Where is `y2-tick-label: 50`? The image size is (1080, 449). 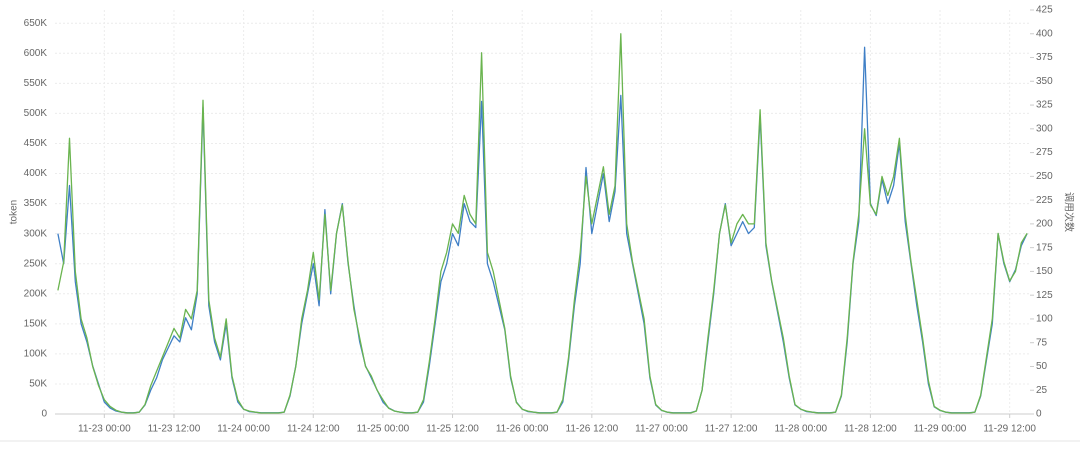
y2-tick-label: 50 is located at coordinates (1042, 366).